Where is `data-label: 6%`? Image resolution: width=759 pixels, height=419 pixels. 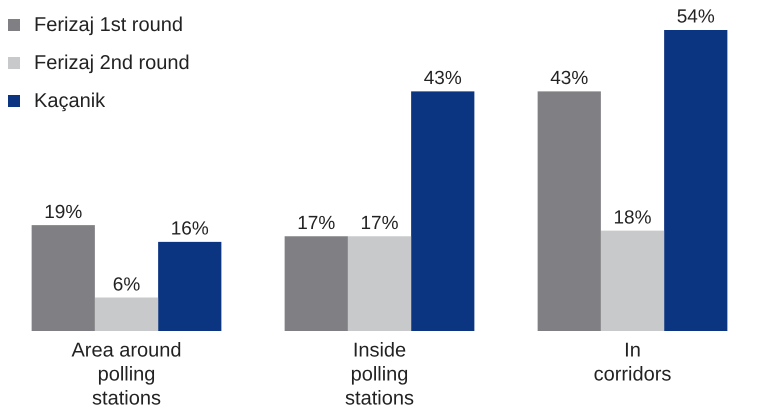
data-label: 6% is located at coordinates (126, 285).